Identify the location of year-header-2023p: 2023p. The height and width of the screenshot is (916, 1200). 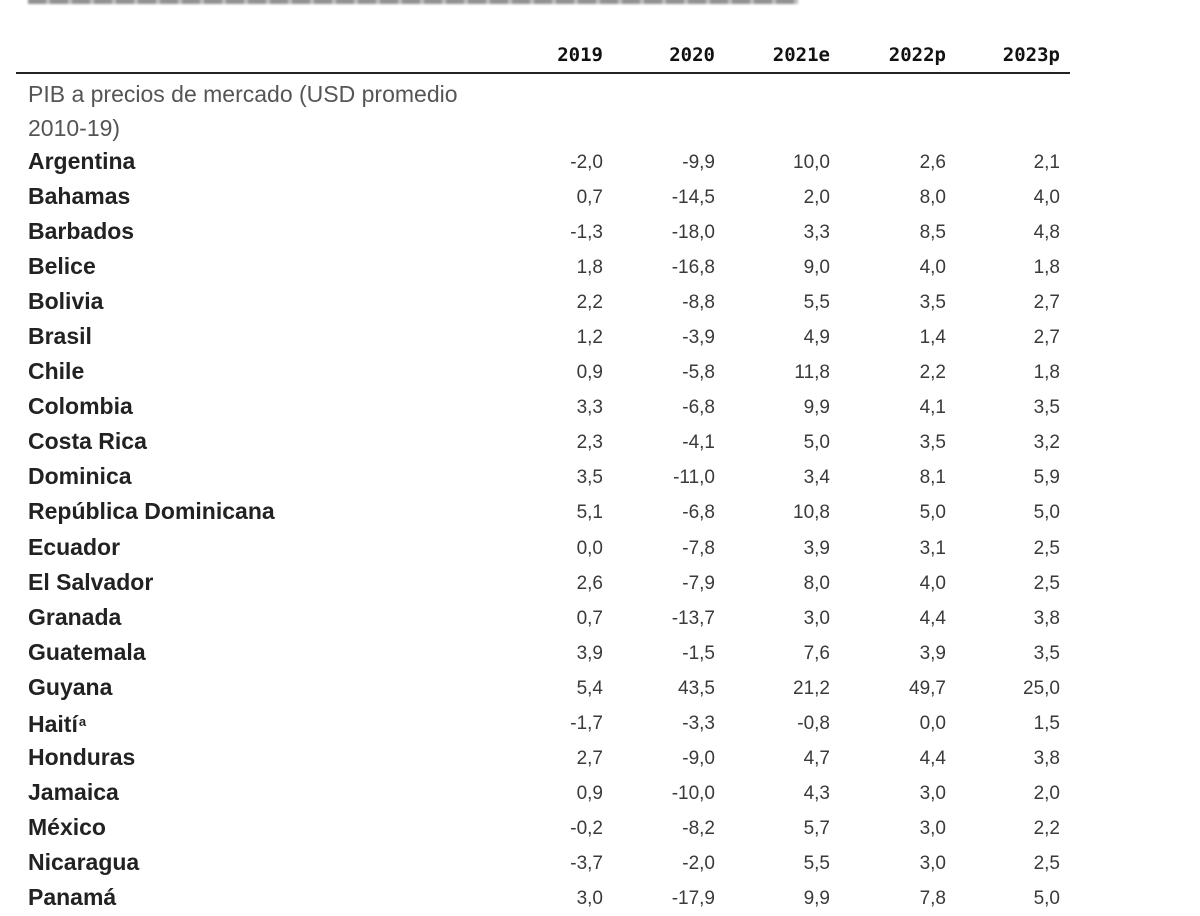
(1031, 55).